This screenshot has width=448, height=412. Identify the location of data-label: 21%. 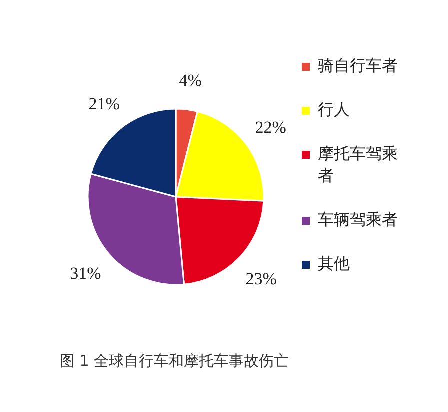
(104, 104).